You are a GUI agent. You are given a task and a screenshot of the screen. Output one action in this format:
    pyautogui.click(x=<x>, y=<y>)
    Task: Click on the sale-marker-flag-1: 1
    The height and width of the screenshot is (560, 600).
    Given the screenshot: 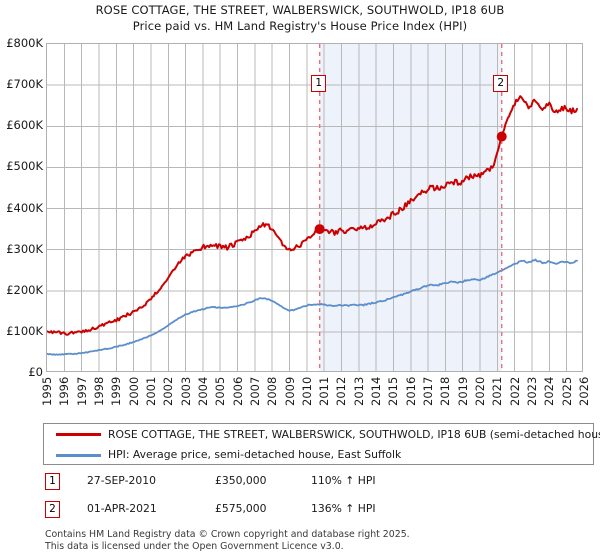 What is the action you would take?
    pyautogui.click(x=319, y=83)
    